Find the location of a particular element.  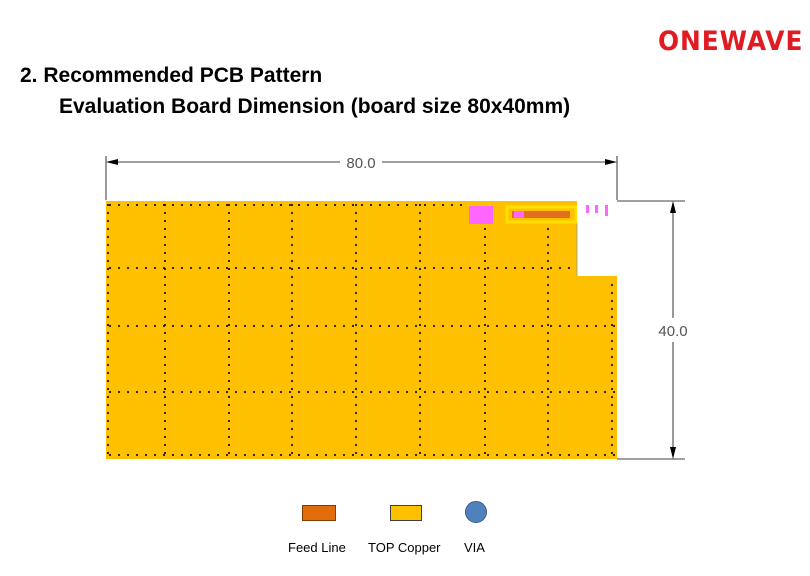

height-dimension-label: 40.0 is located at coordinates (672, 331).